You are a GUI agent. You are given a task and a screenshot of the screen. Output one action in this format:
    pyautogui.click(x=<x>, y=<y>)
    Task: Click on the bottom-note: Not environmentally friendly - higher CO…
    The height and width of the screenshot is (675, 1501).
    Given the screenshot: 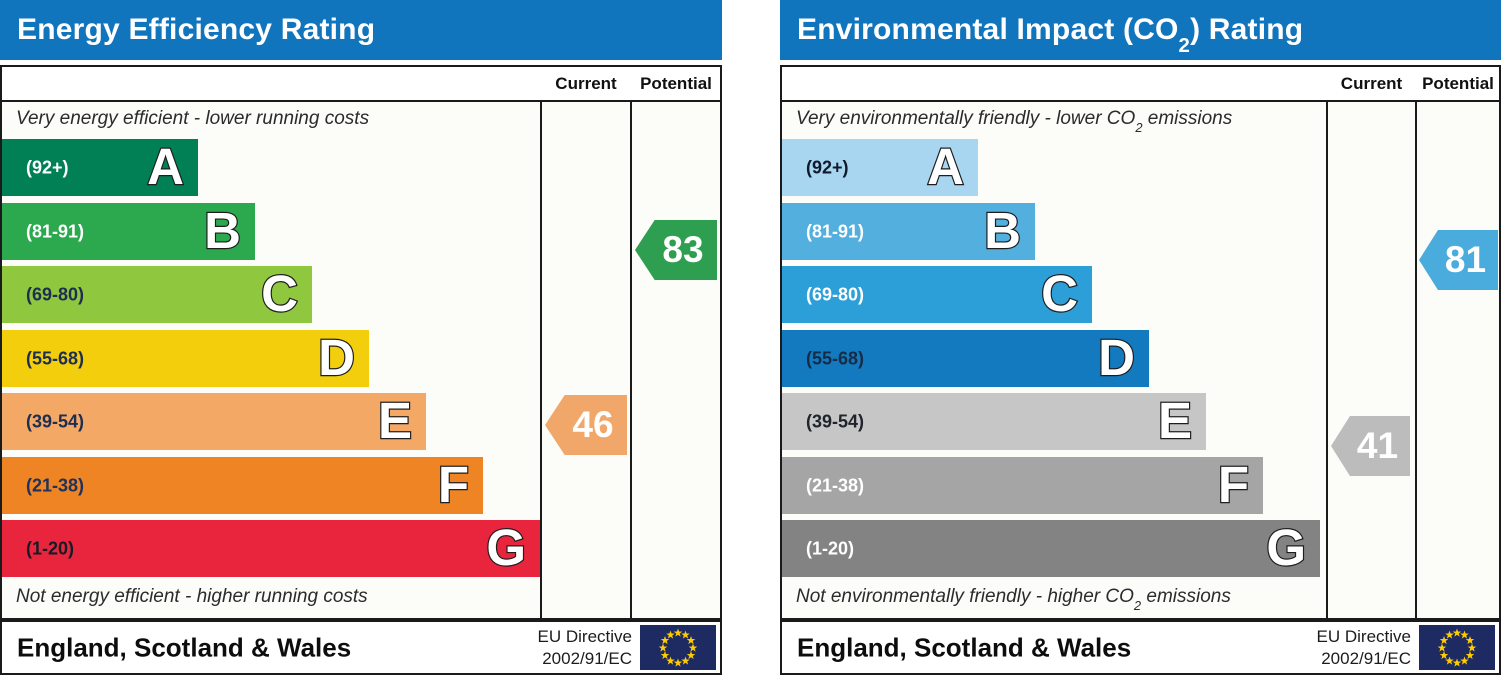 What is the action you would take?
    pyautogui.click(x=1013, y=600)
    